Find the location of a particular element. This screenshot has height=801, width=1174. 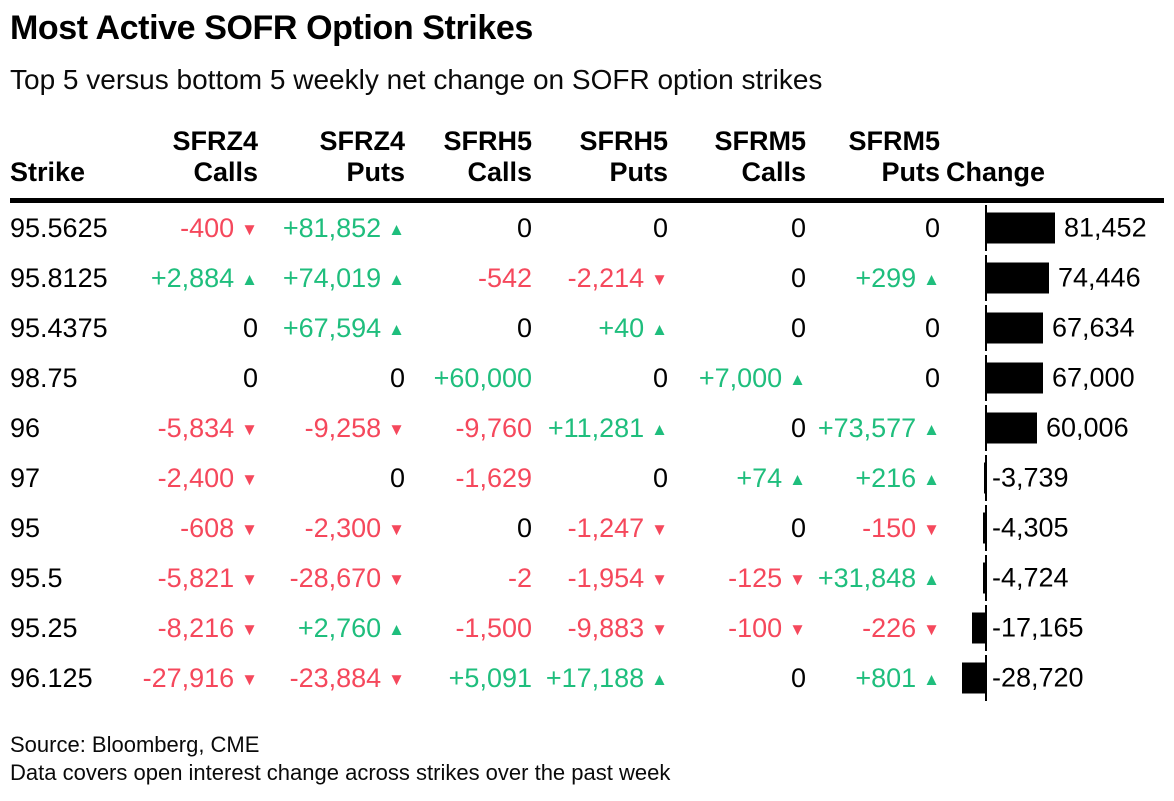

net-change-value: +2,884 is located at coordinates (192, 277).